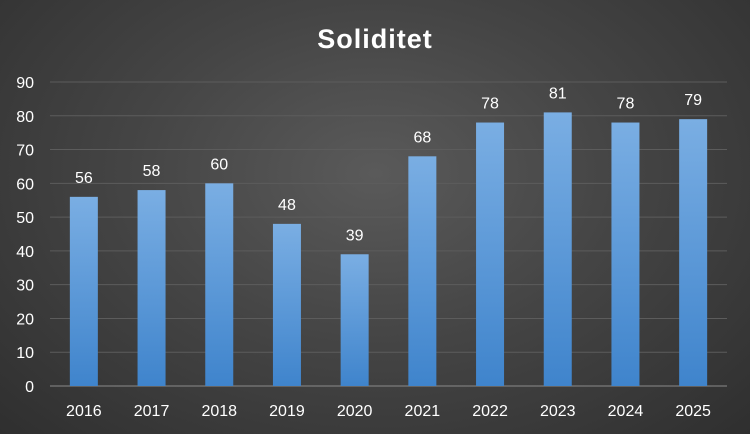 This screenshot has width=750, height=434. What do you see at coordinates (355, 411) in the screenshot?
I see `x-tick-label-2020: 2020` at bounding box center [355, 411].